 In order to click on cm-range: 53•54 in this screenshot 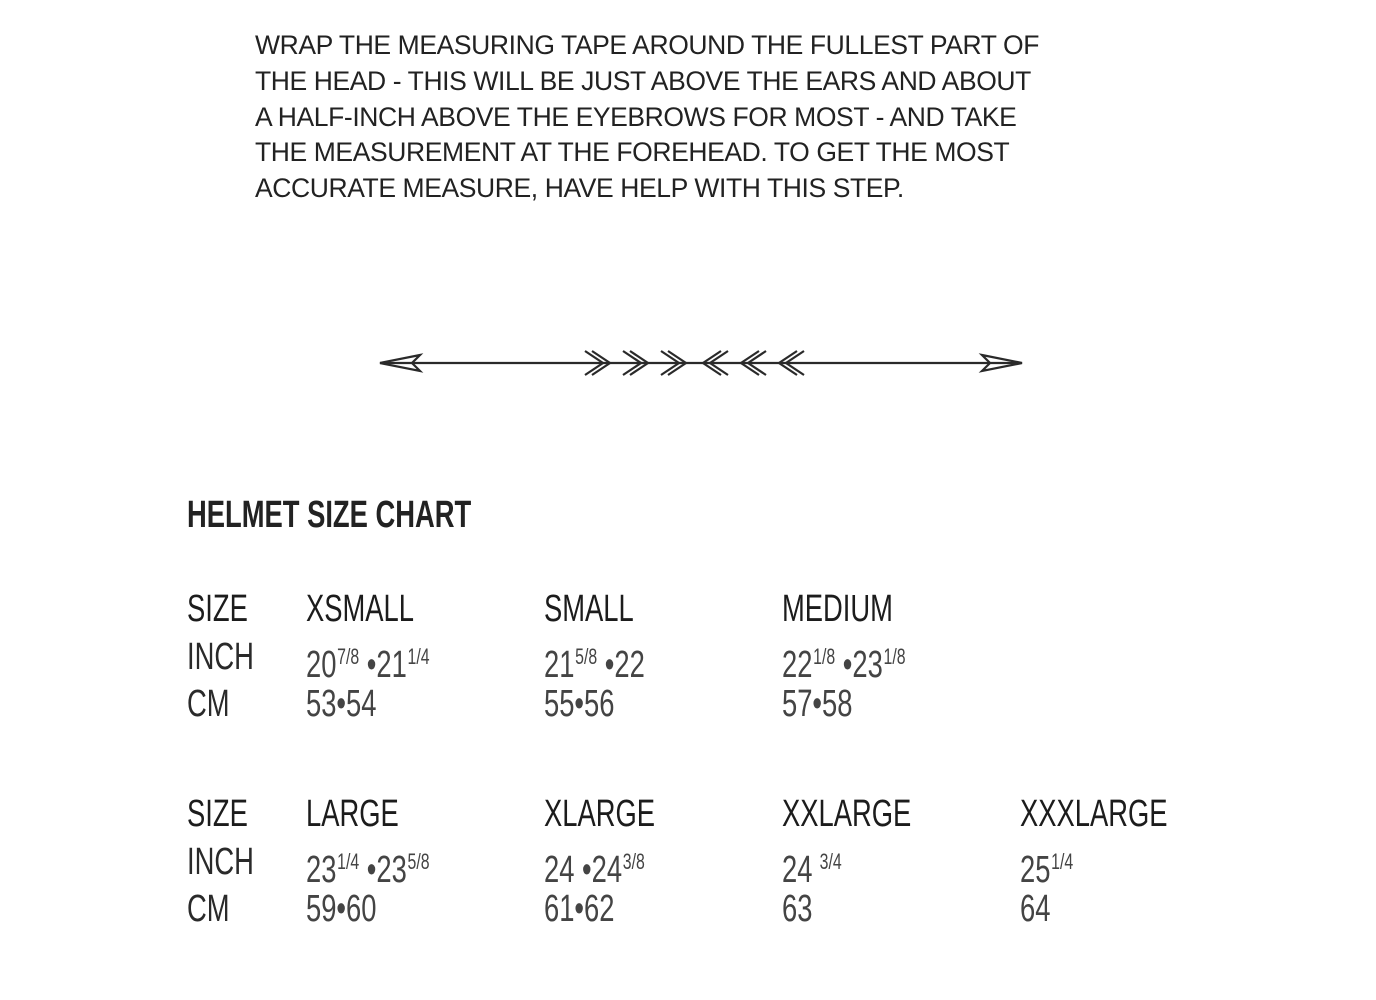, I will do `click(341, 704)`.